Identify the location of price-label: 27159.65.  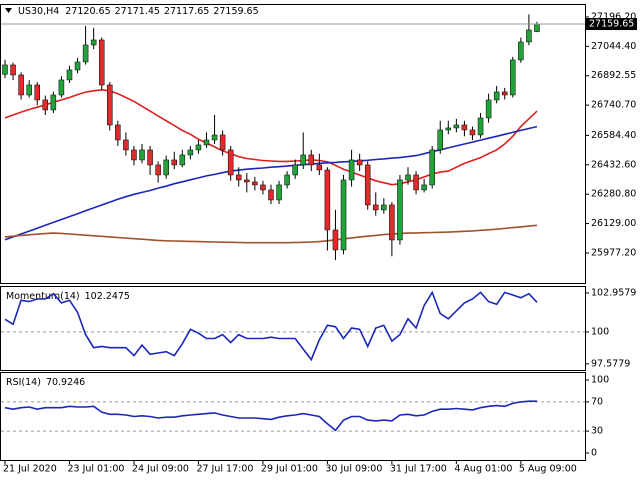
(611, 24).